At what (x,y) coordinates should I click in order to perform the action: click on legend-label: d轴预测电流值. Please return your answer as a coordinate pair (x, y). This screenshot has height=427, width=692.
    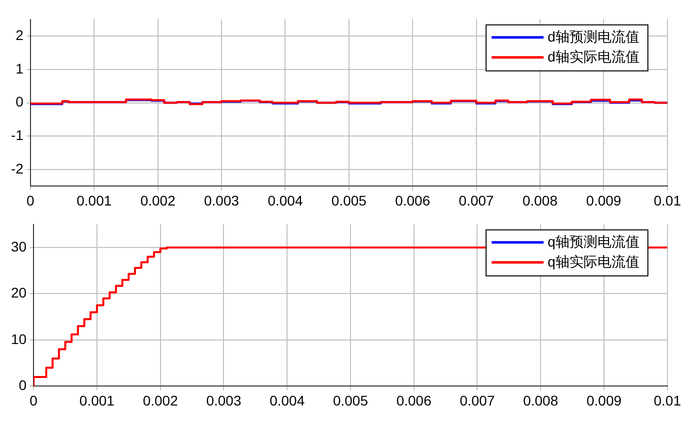
    Looking at the image, I should click on (594, 36).